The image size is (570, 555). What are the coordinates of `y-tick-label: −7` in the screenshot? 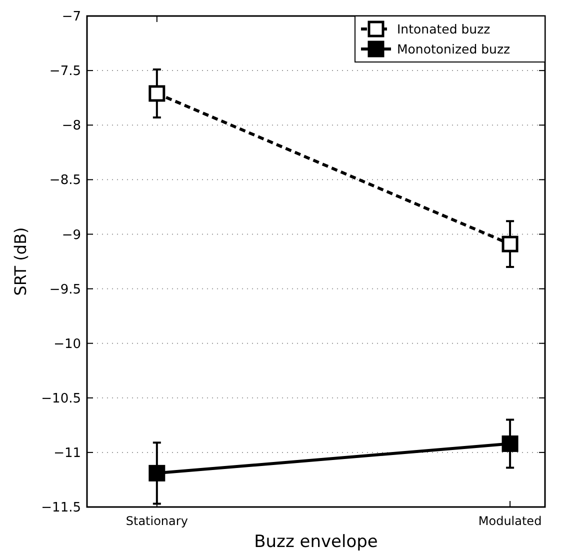 It's located at (71, 17).